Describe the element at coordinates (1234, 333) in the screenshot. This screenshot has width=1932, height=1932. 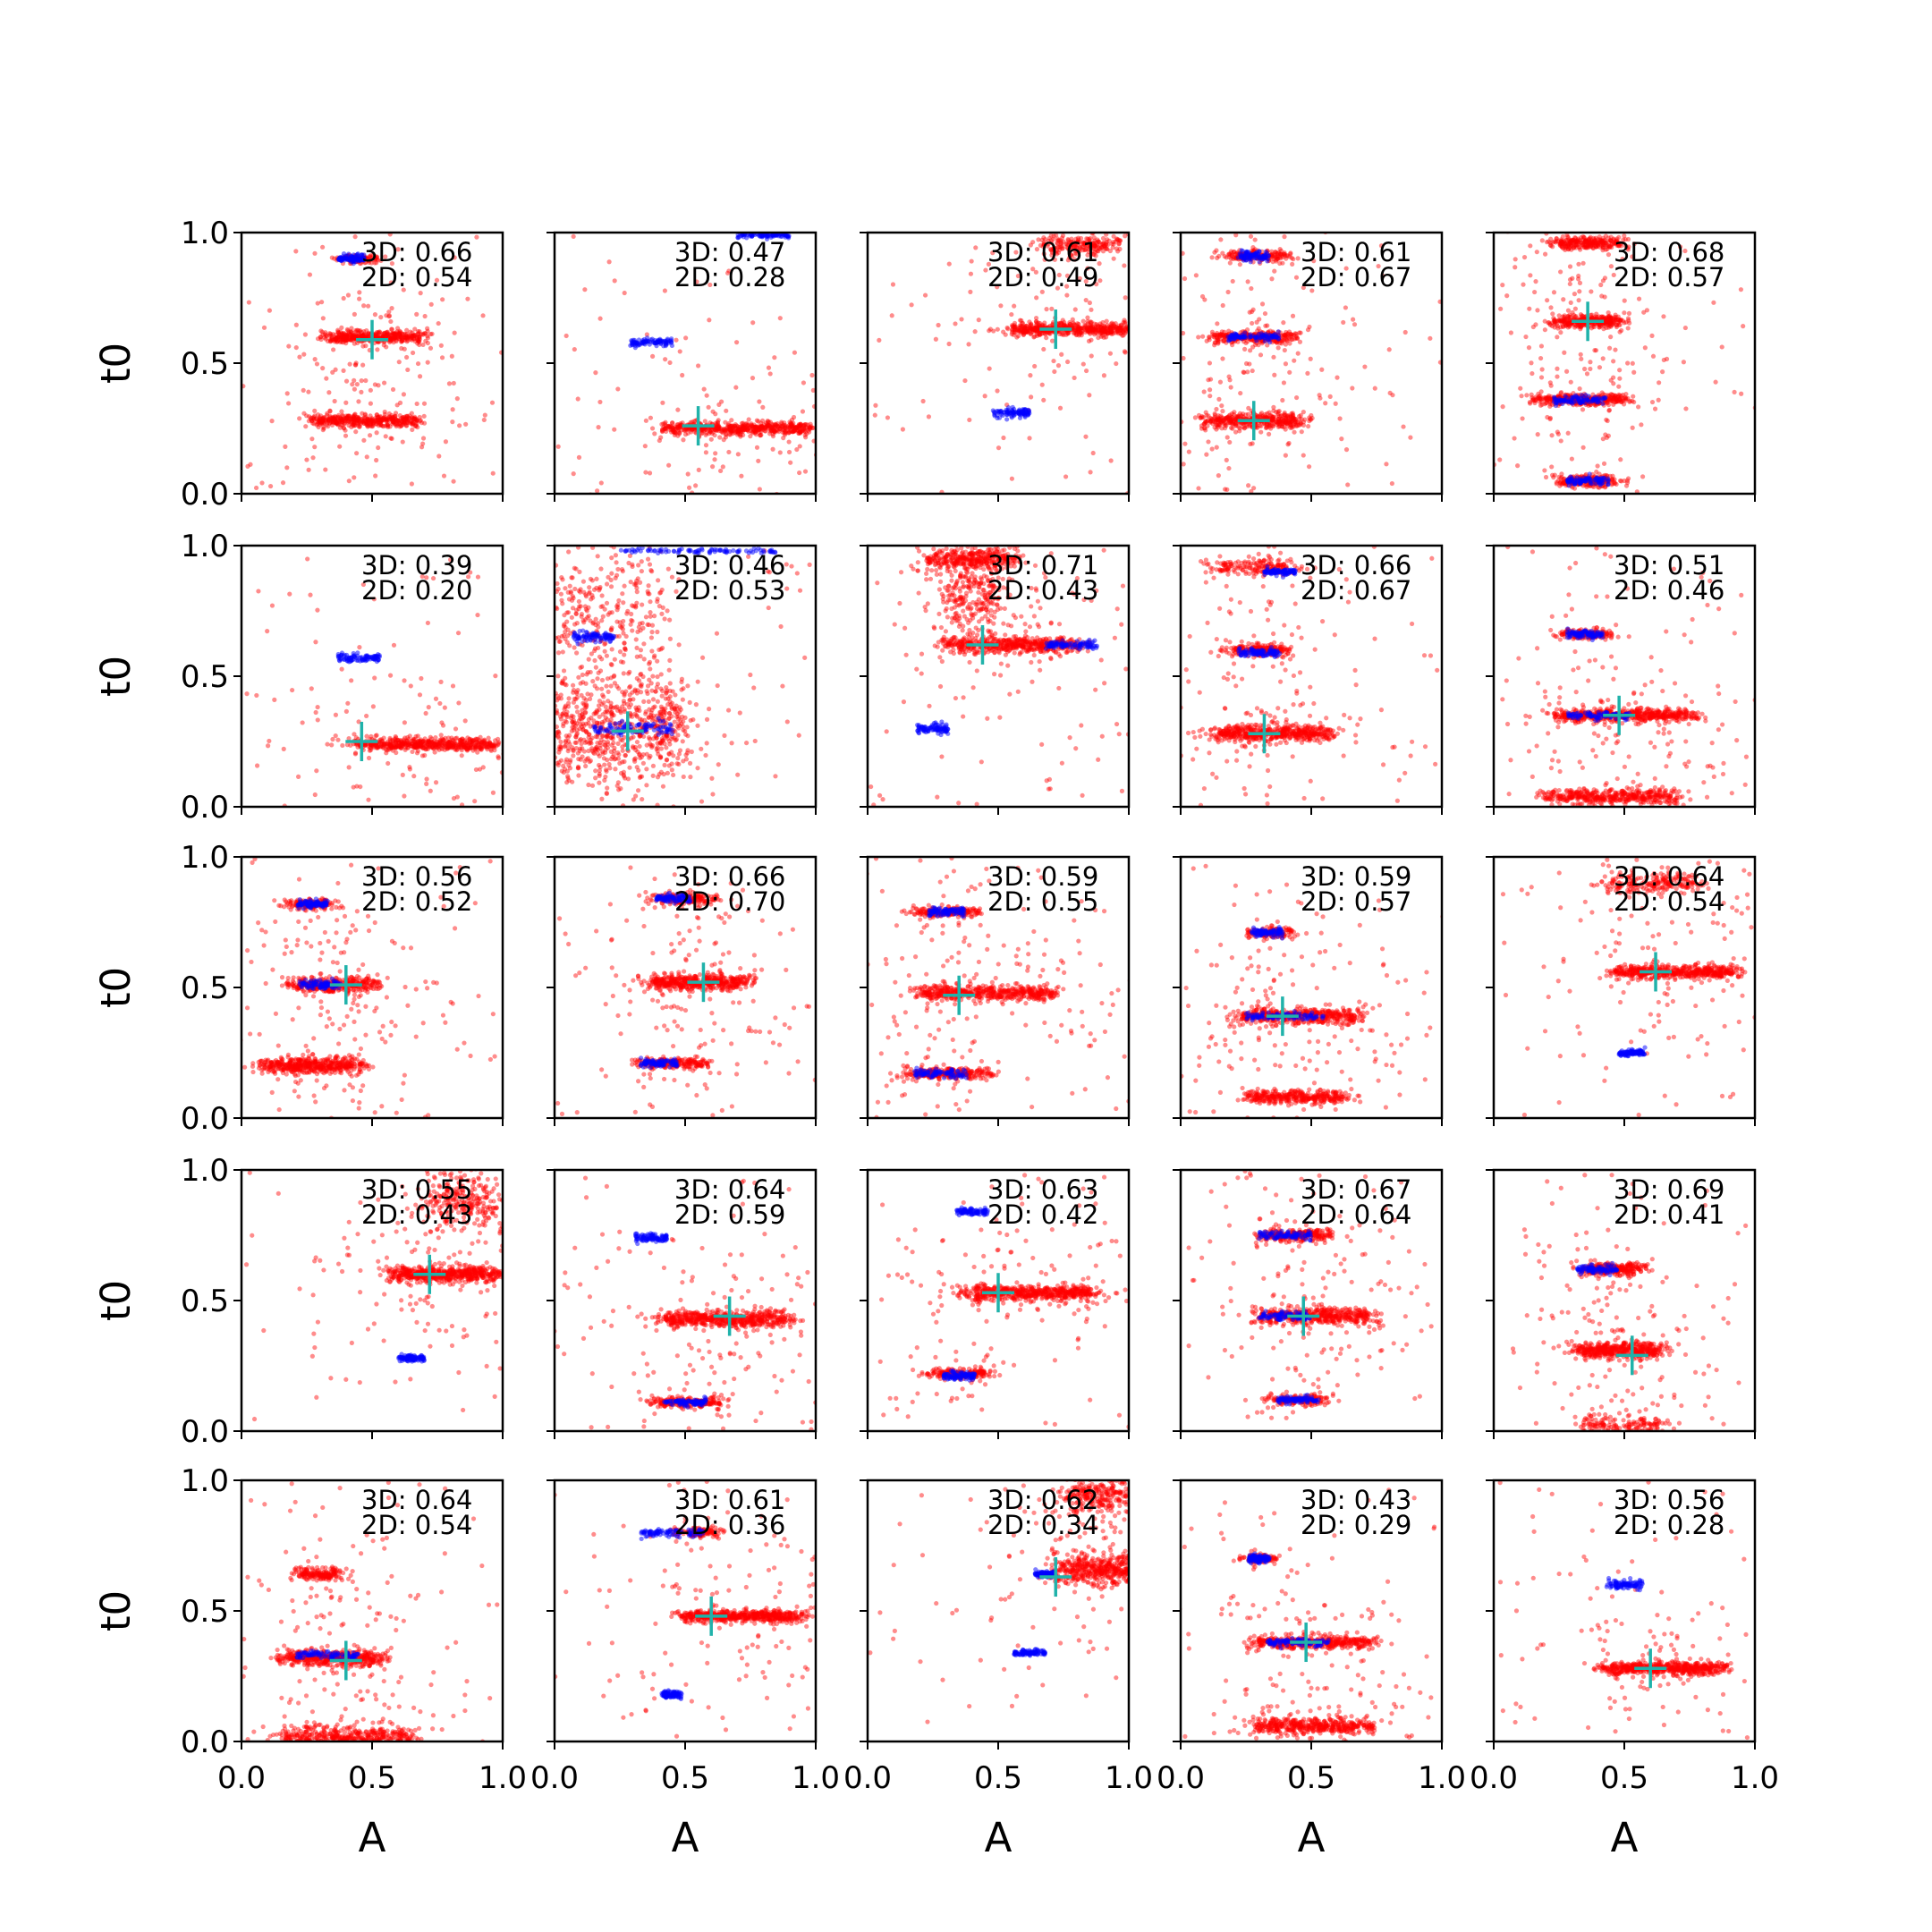
I see `blue-point` at that location.